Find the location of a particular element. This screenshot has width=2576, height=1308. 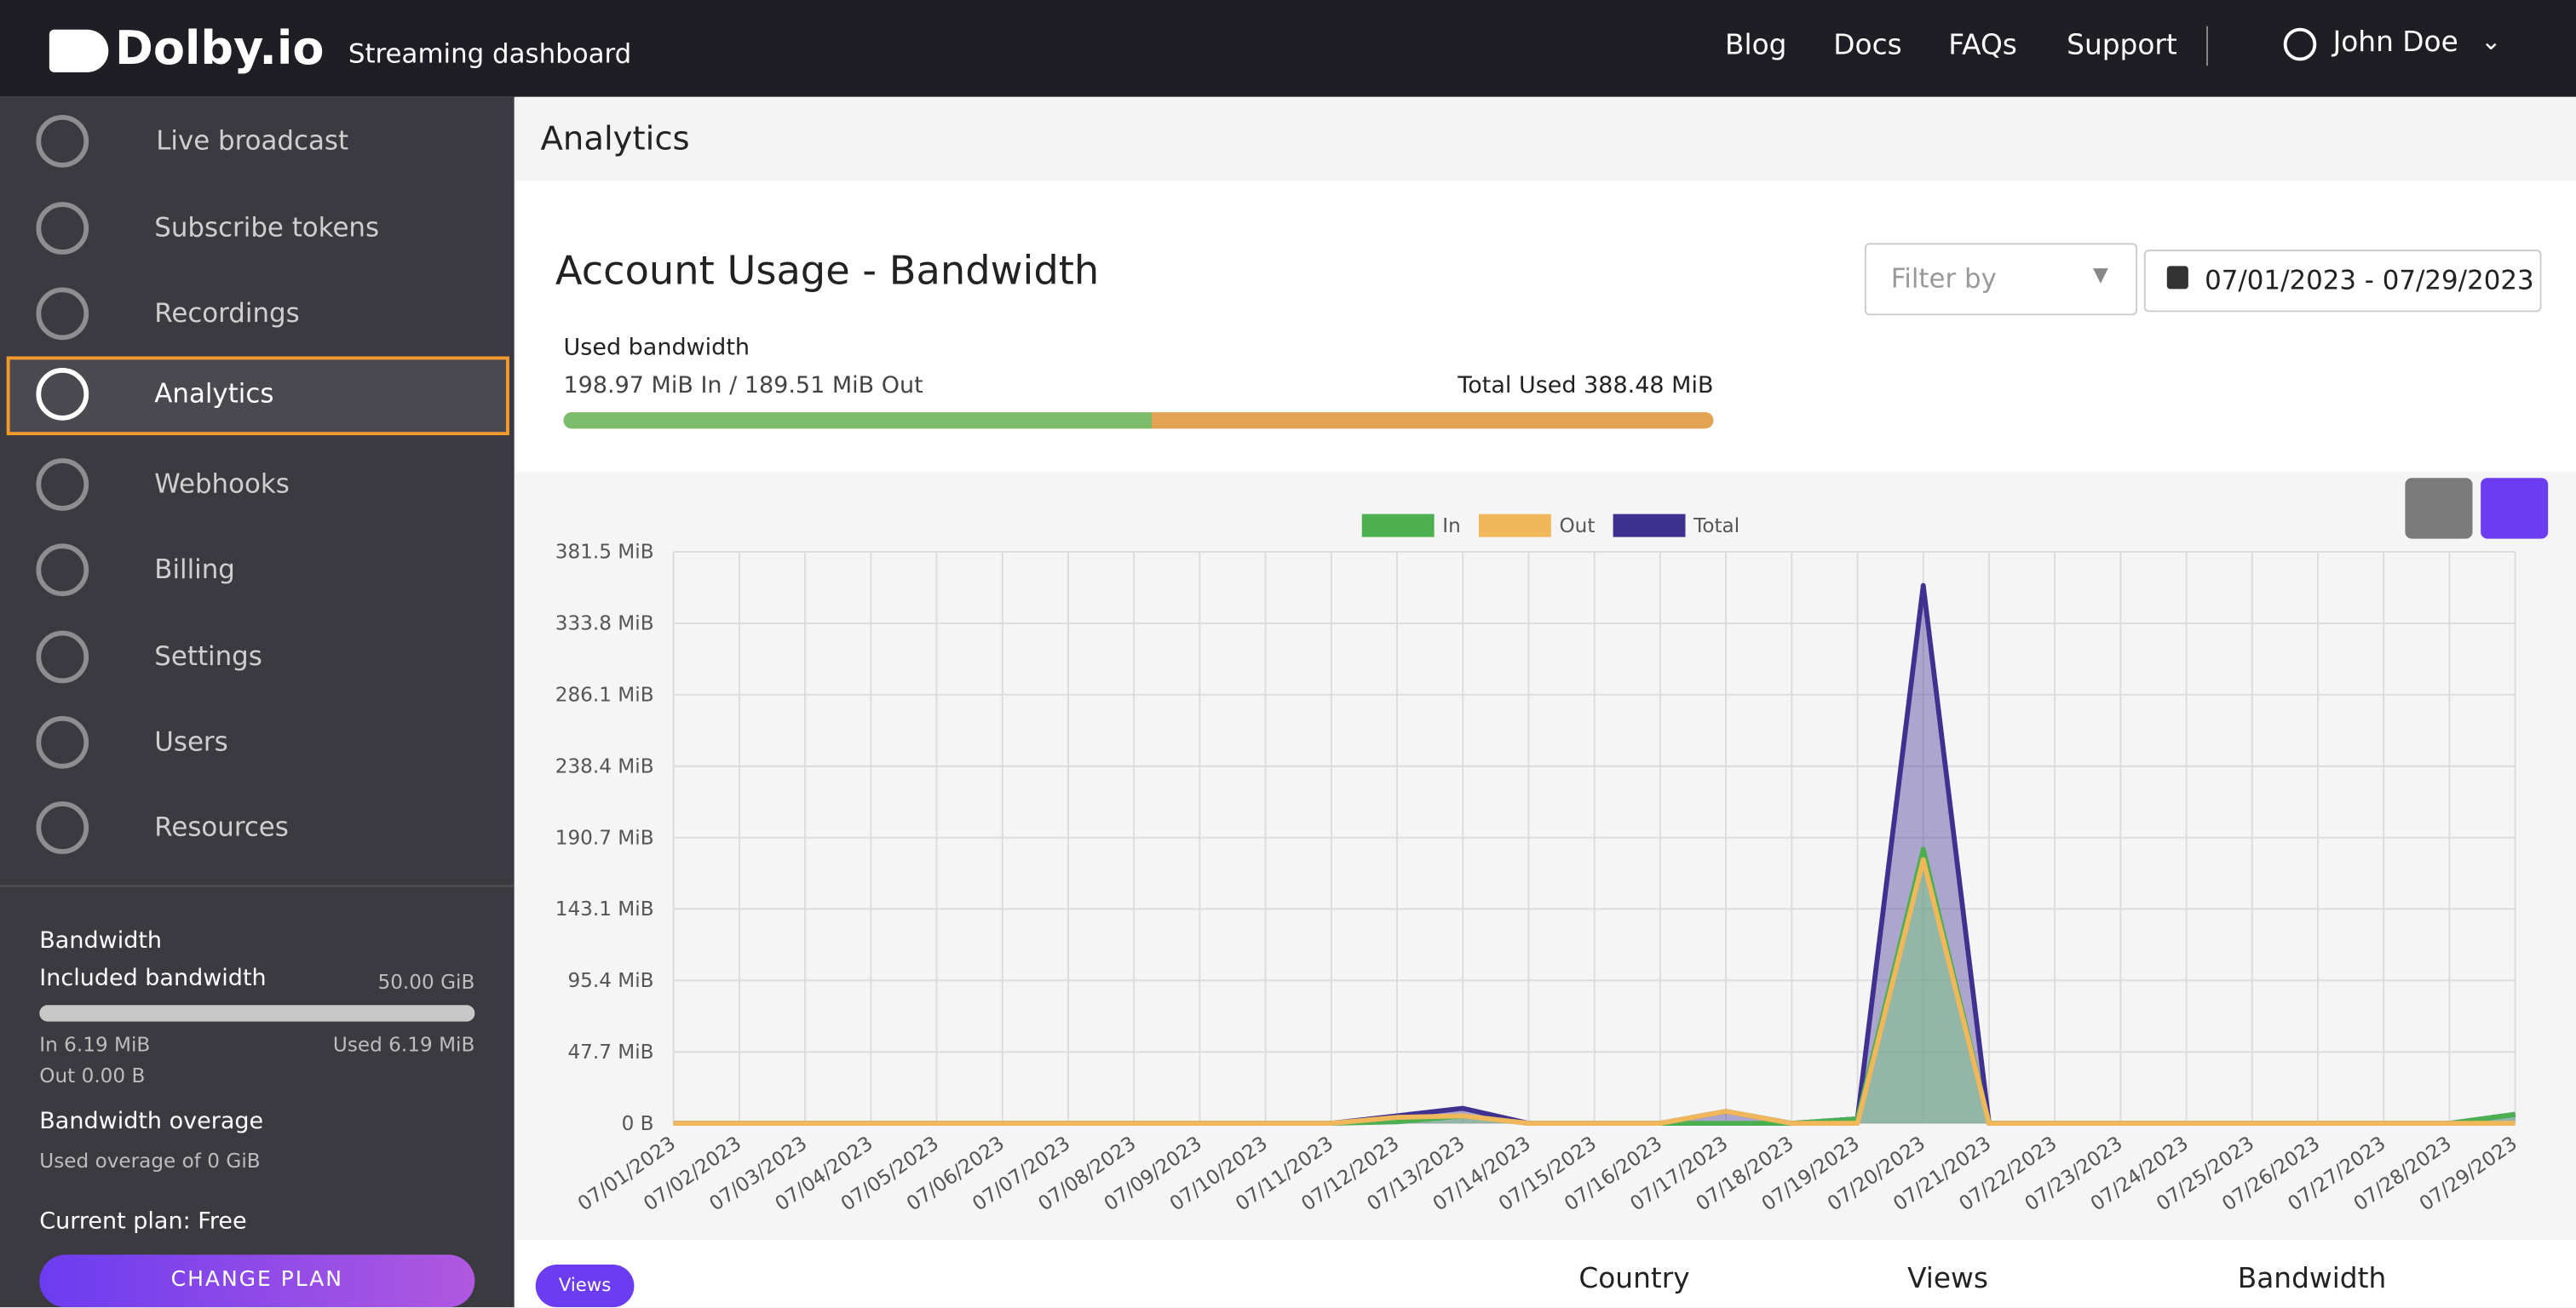

separator is located at coordinates (2207, 46).